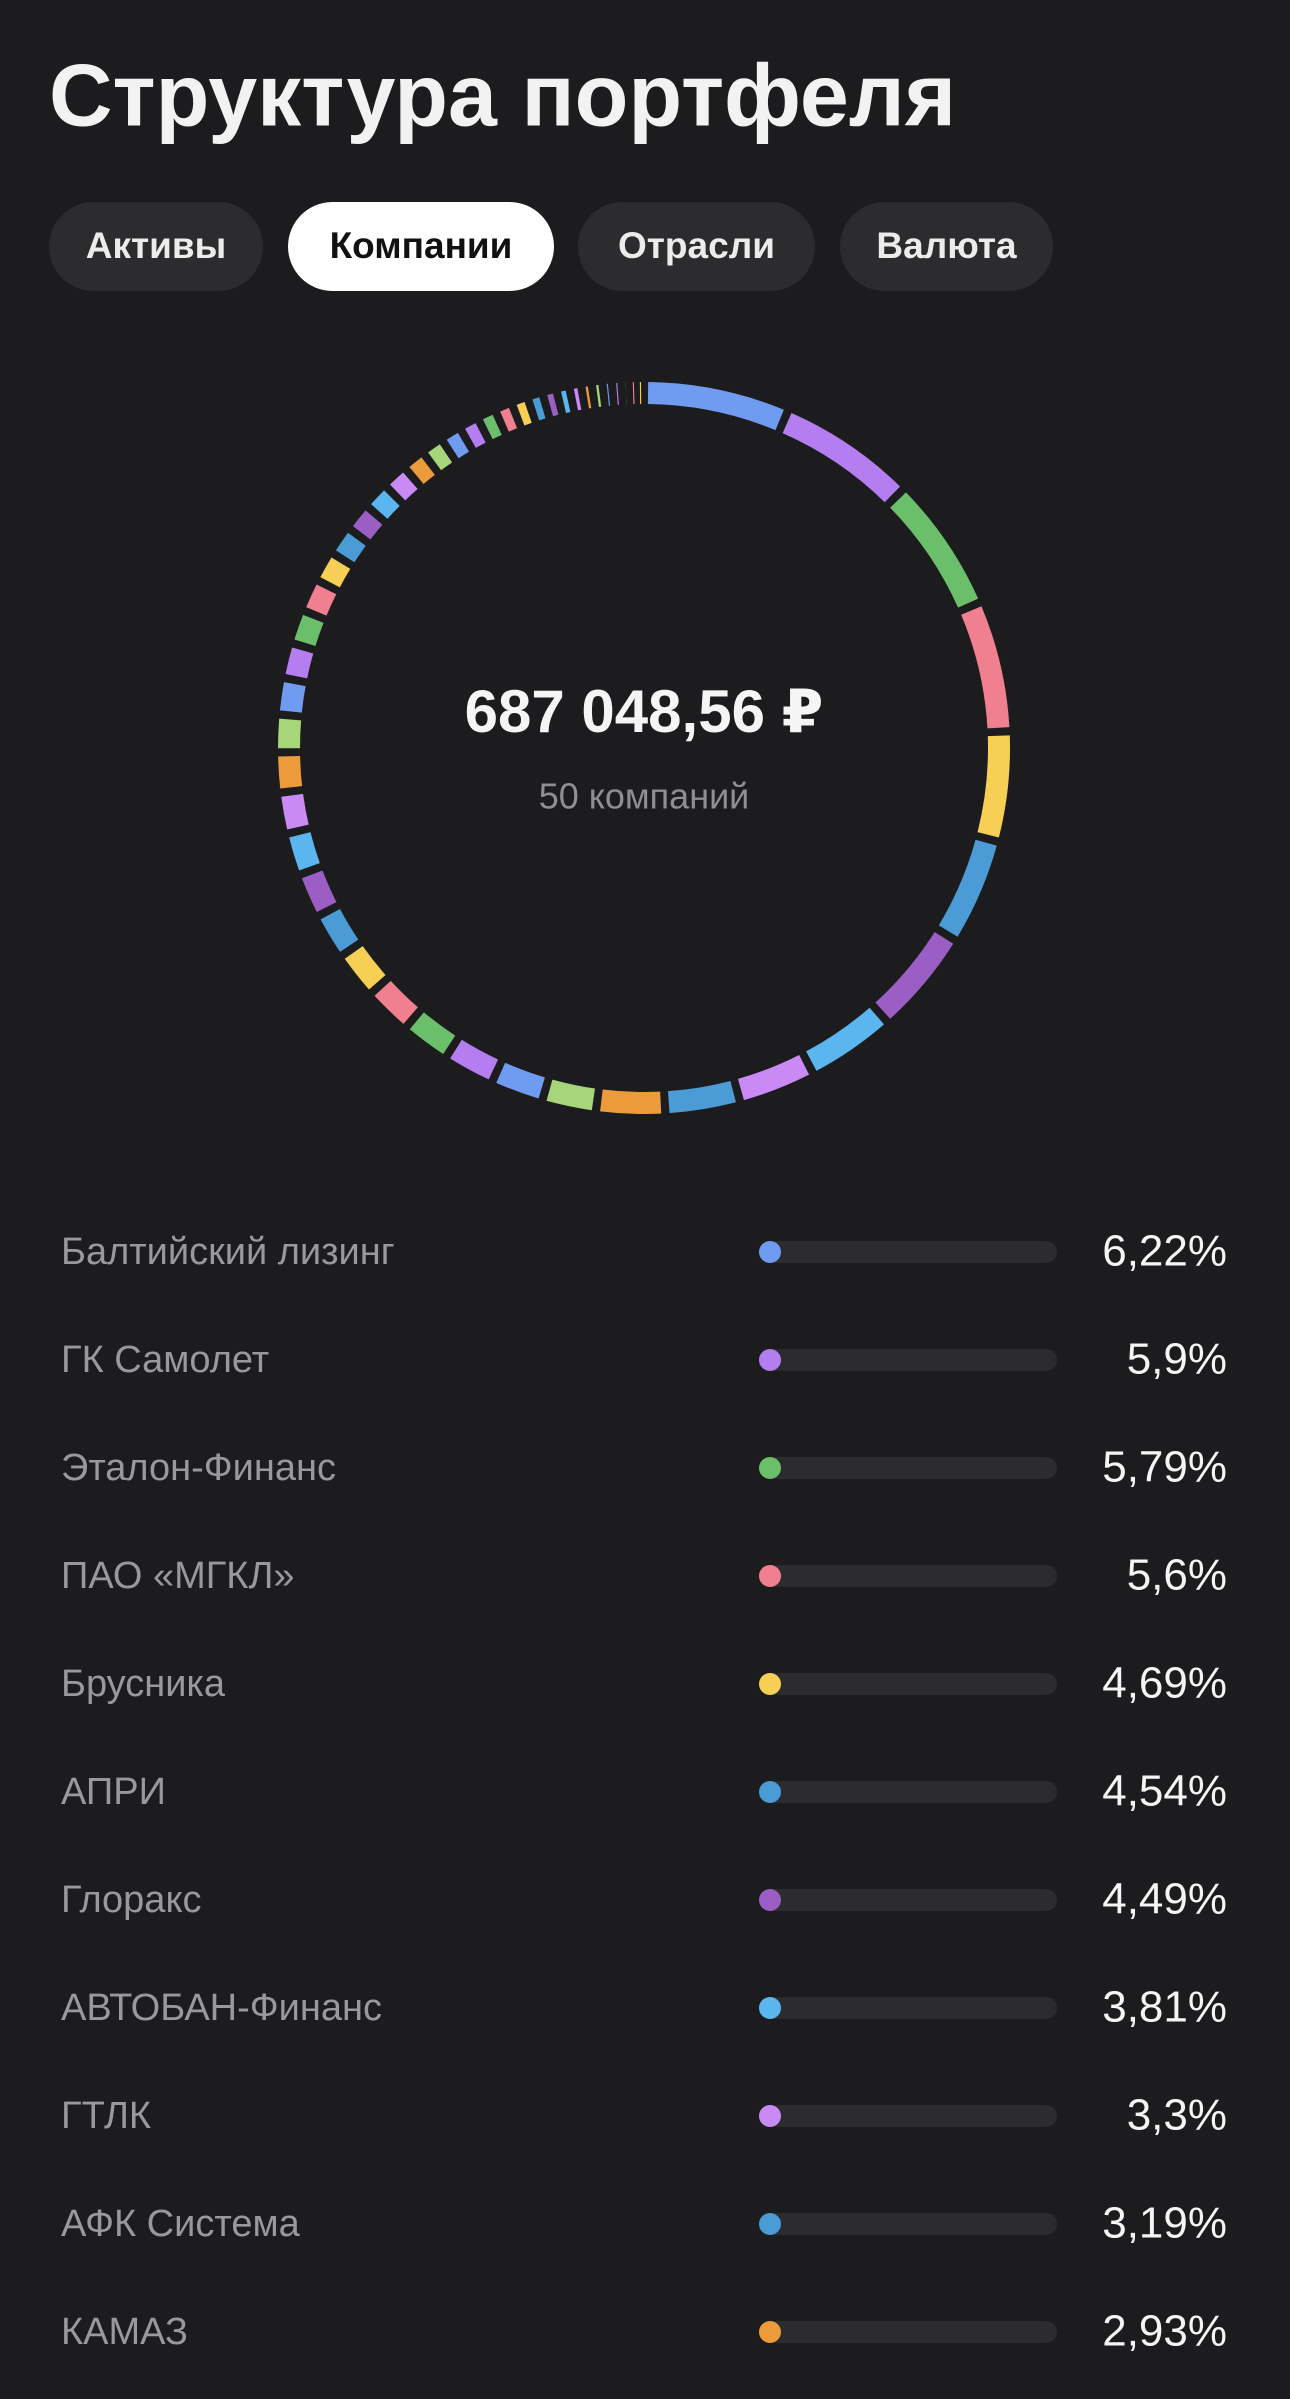  What do you see at coordinates (644, 711) in the screenshot?
I see `total-value: 687 048,56 ₽` at bounding box center [644, 711].